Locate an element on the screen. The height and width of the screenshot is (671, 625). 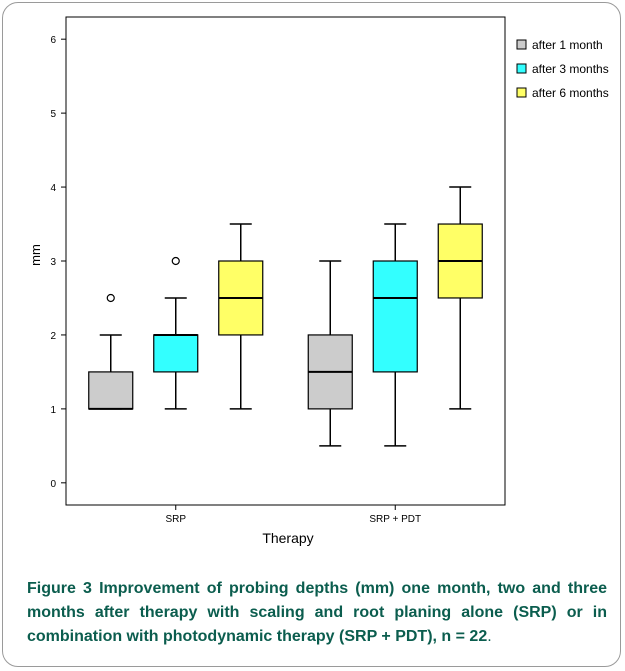
legend-label: after 3 months is located at coordinates (570, 69).